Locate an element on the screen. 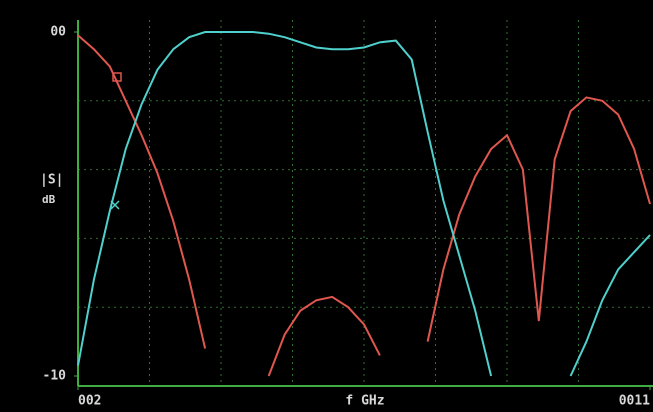 The width and height of the screenshot is (653, 412). y-axis-label: |S| is located at coordinates (51, 180).